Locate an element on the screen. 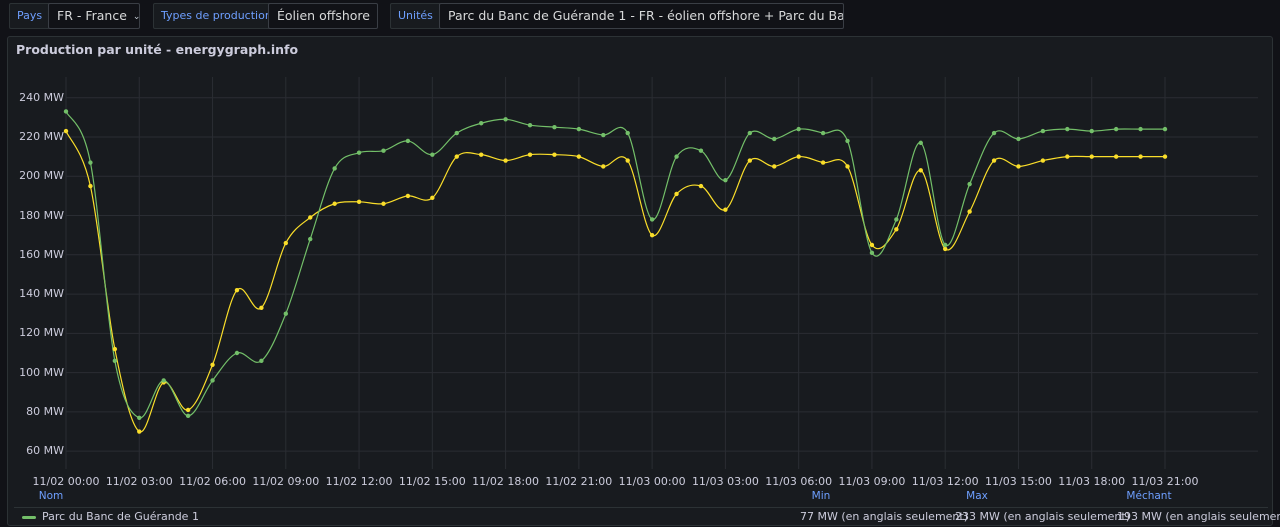 This screenshot has width=1280, height=527. x-tick-label: 11/02 15:00 is located at coordinates (432, 481).